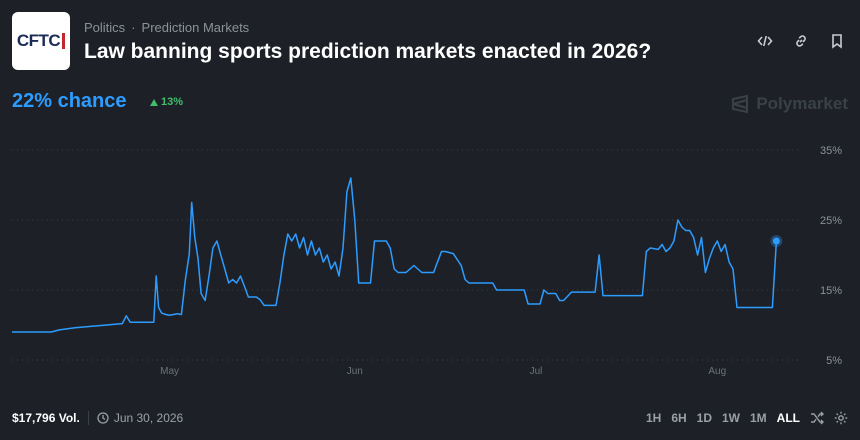 This screenshot has height=440, width=860. I want to click on x-tick-label: Jul, so click(536, 371).